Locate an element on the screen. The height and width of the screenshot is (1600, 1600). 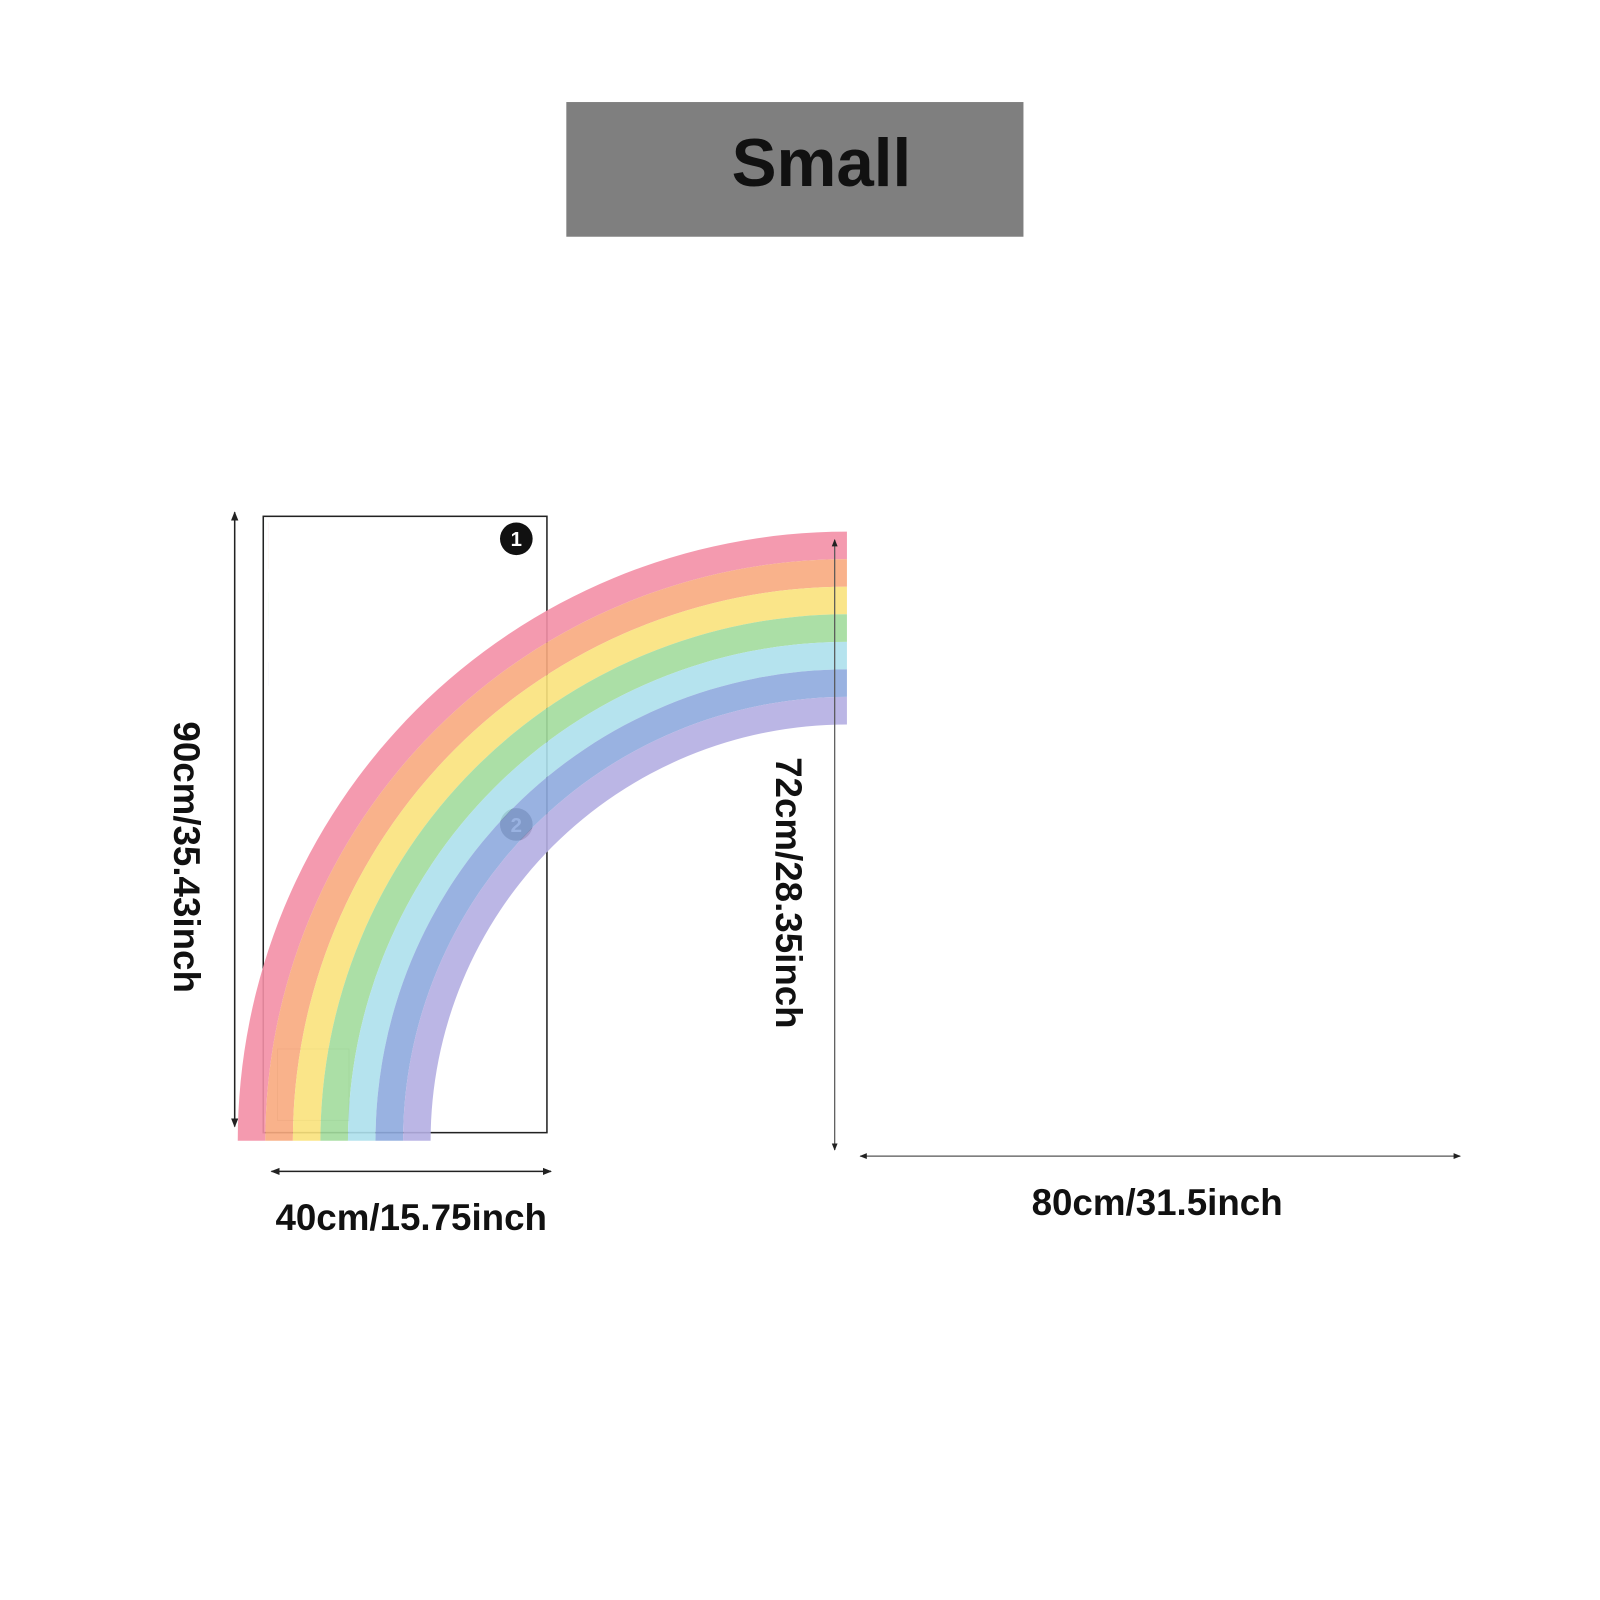
height-label: 72cm/28.35inch is located at coordinates (788, 892).